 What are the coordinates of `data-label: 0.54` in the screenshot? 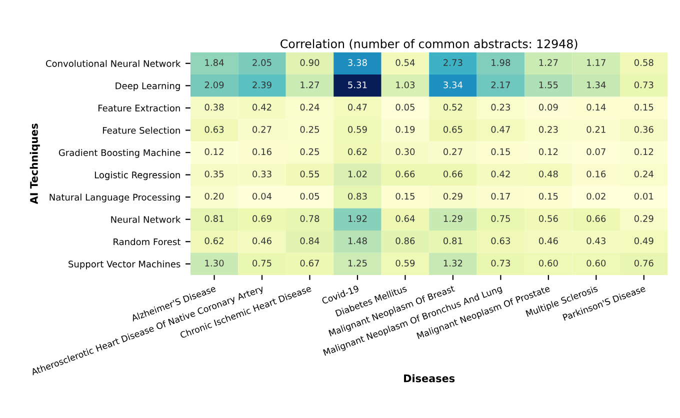 It's located at (405, 62).